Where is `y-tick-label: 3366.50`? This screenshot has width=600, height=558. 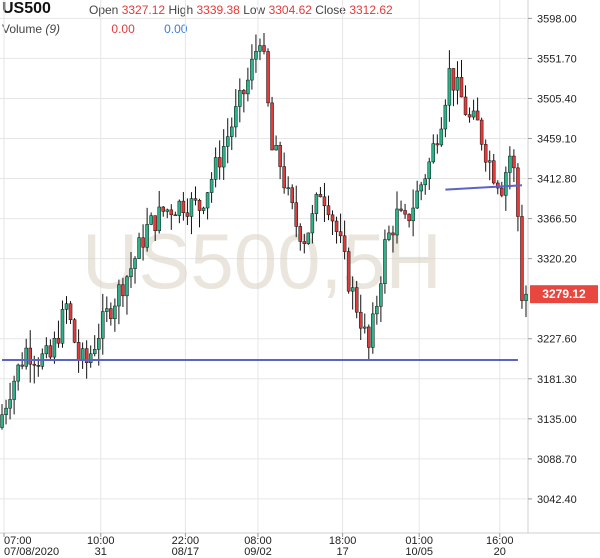
y-tick-label: 3366.50 is located at coordinates (557, 220).